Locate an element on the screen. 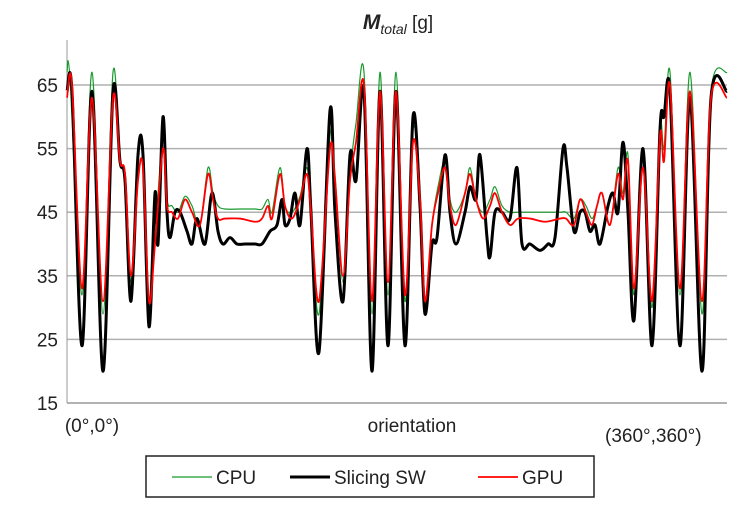 This screenshot has height=510, width=744. legend-label: GPU is located at coordinates (542, 478).